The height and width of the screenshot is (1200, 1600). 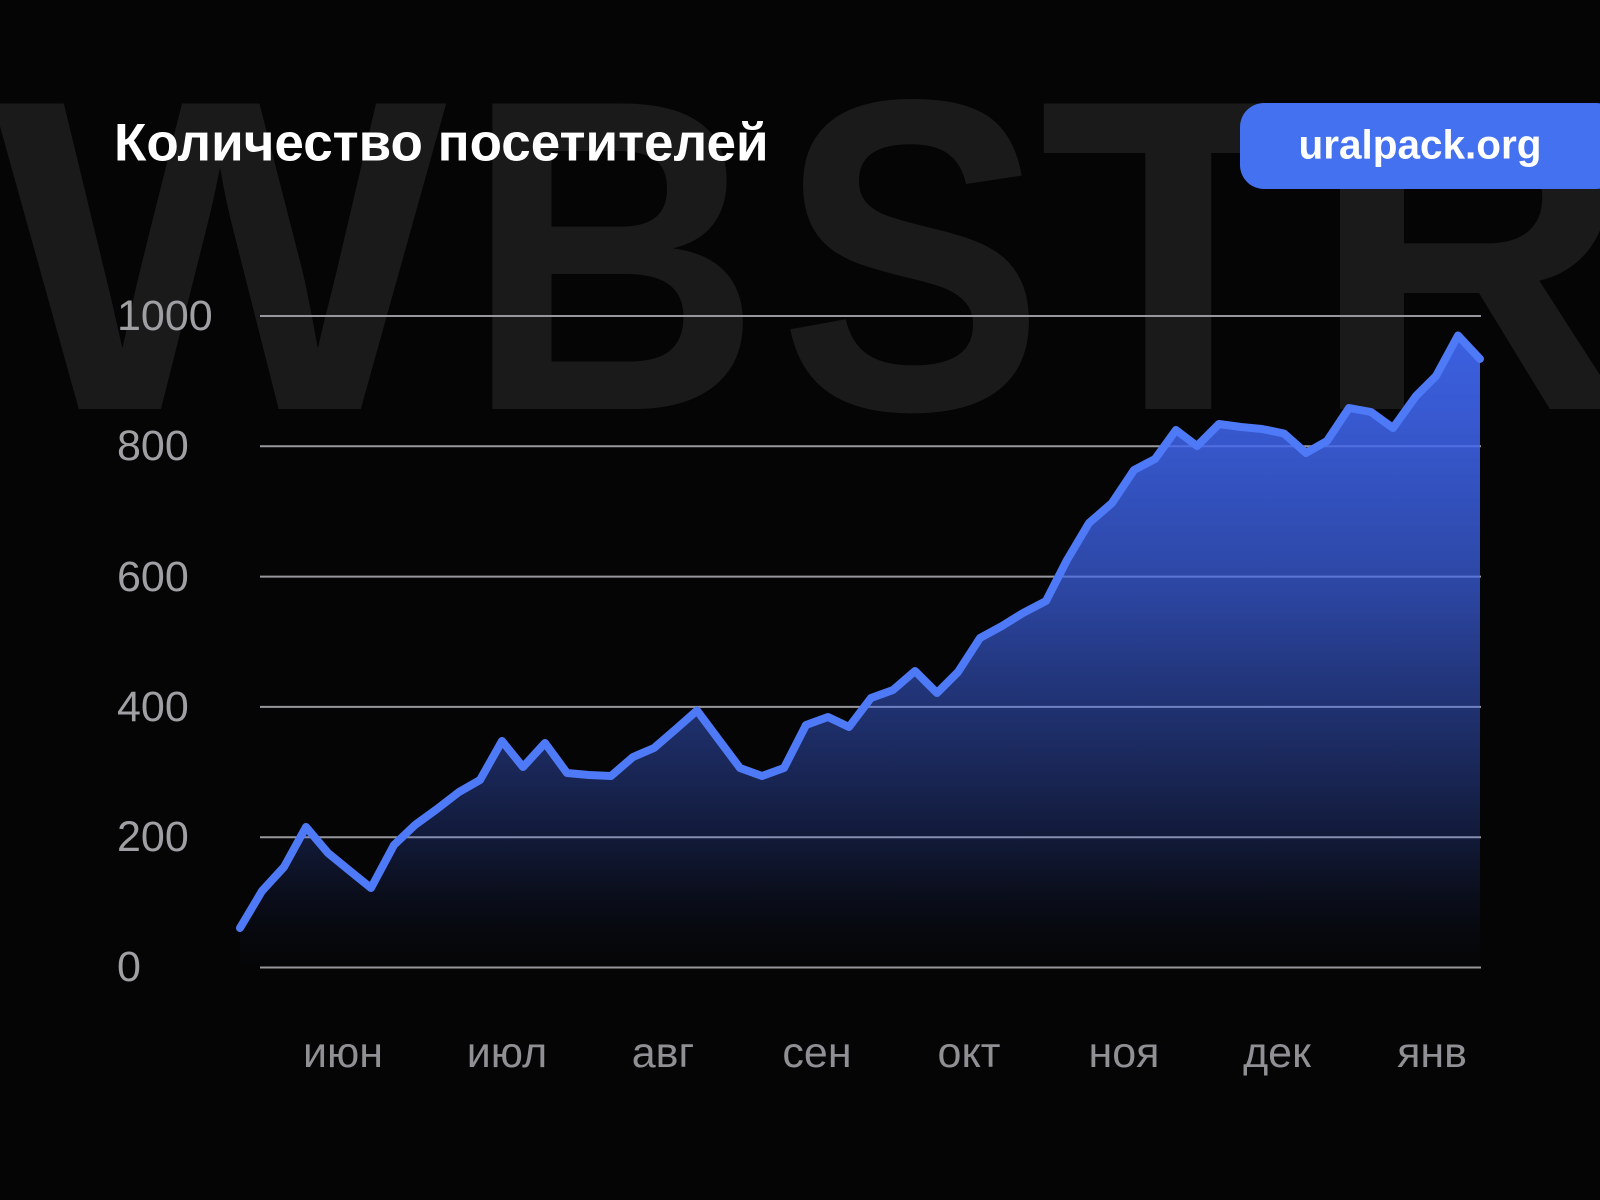 What do you see at coordinates (613, 255) in the screenshot?
I see `svg-text: B` at bounding box center [613, 255].